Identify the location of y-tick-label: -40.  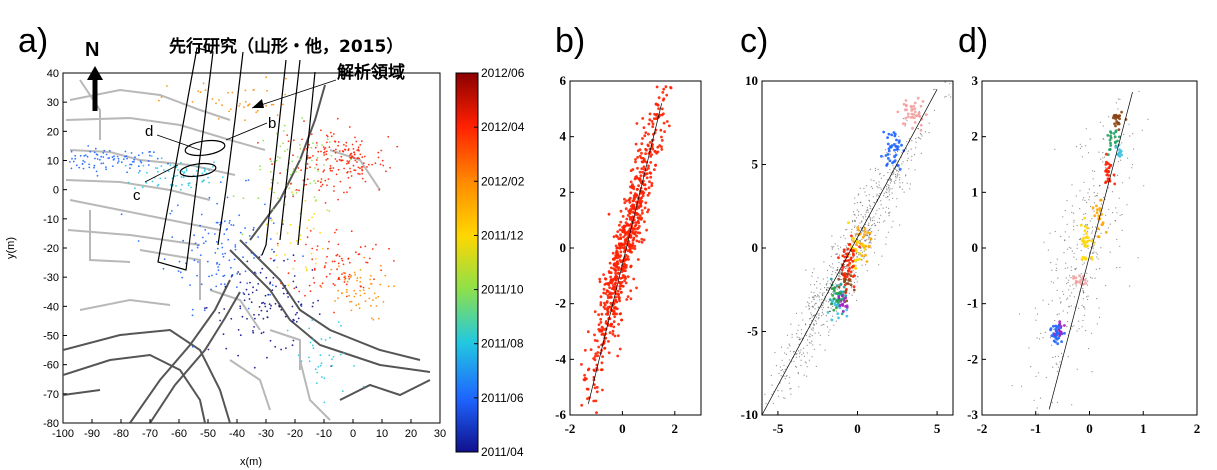
(51, 307).